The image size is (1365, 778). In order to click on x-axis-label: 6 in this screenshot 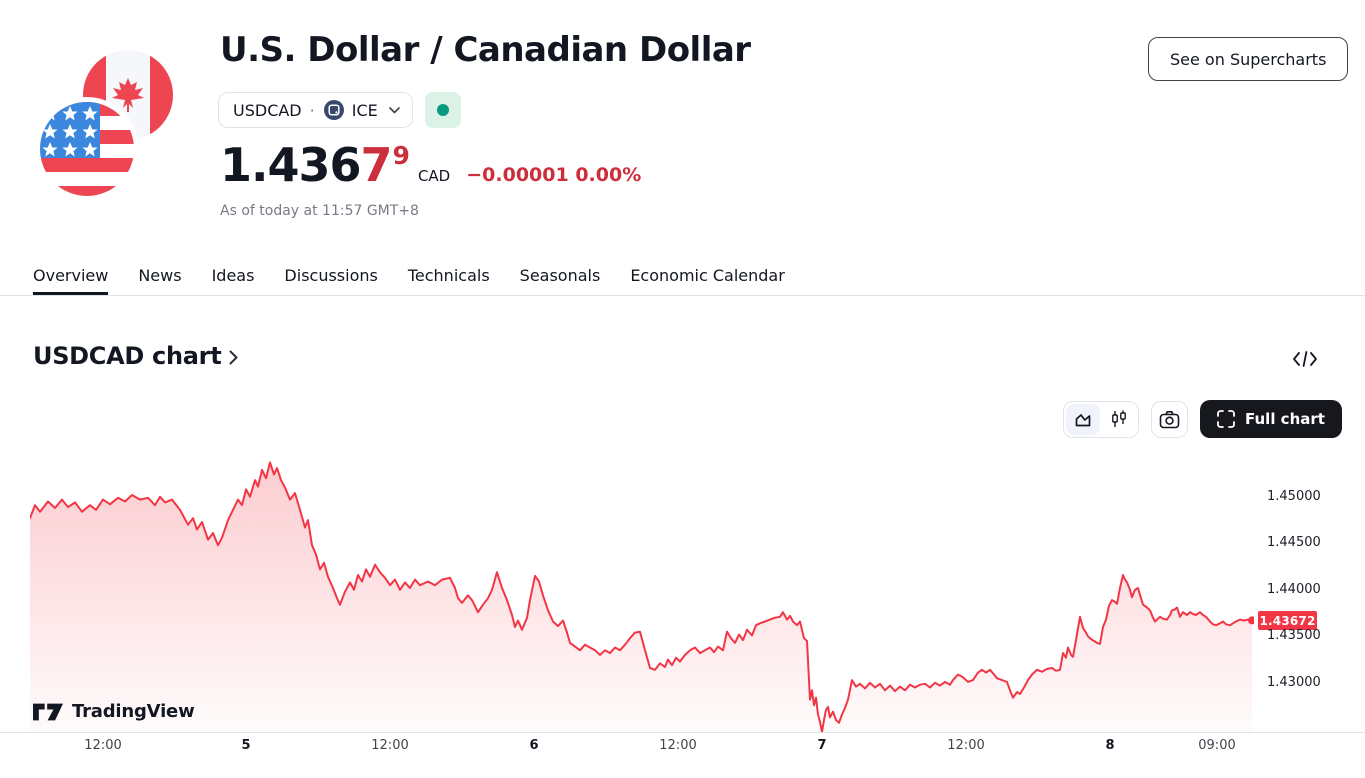, I will do `click(534, 745)`.